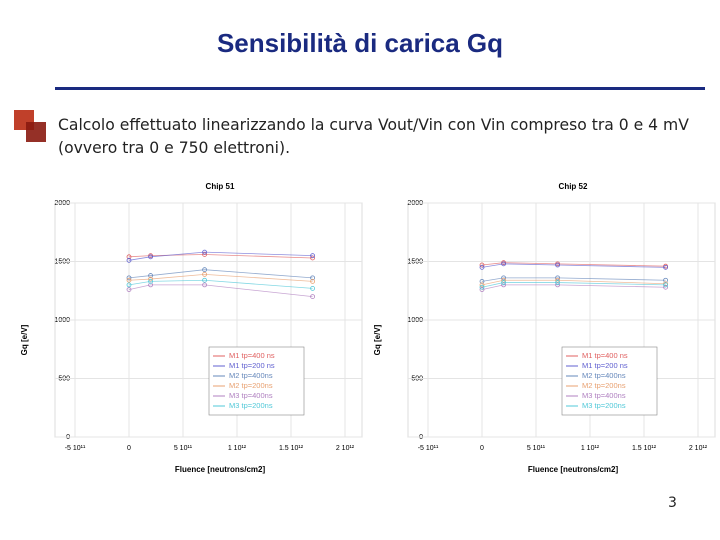  What do you see at coordinates (360, 43) in the screenshot?
I see `slide-title: Sensibilità di carica Gq` at bounding box center [360, 43].